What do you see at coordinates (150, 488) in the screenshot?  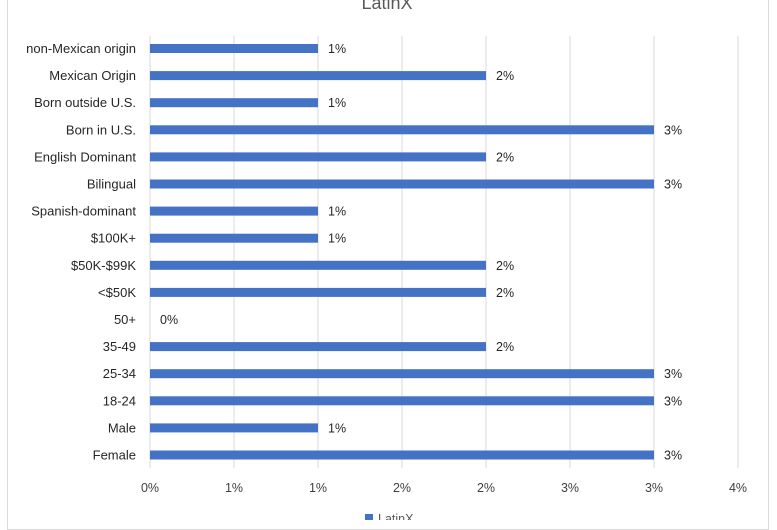 I see `x-tick-label: 0%` at bounding box center [150, 488].